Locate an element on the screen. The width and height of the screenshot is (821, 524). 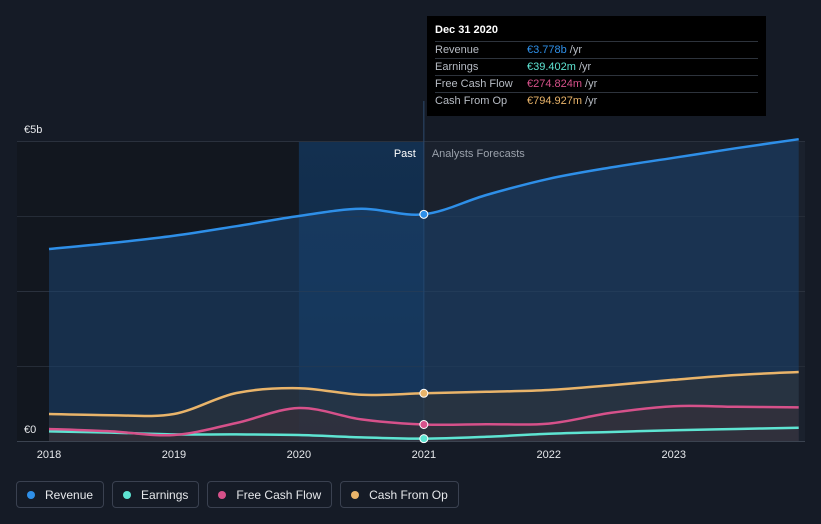
marker-revenue is located at coordinates (424, 214).